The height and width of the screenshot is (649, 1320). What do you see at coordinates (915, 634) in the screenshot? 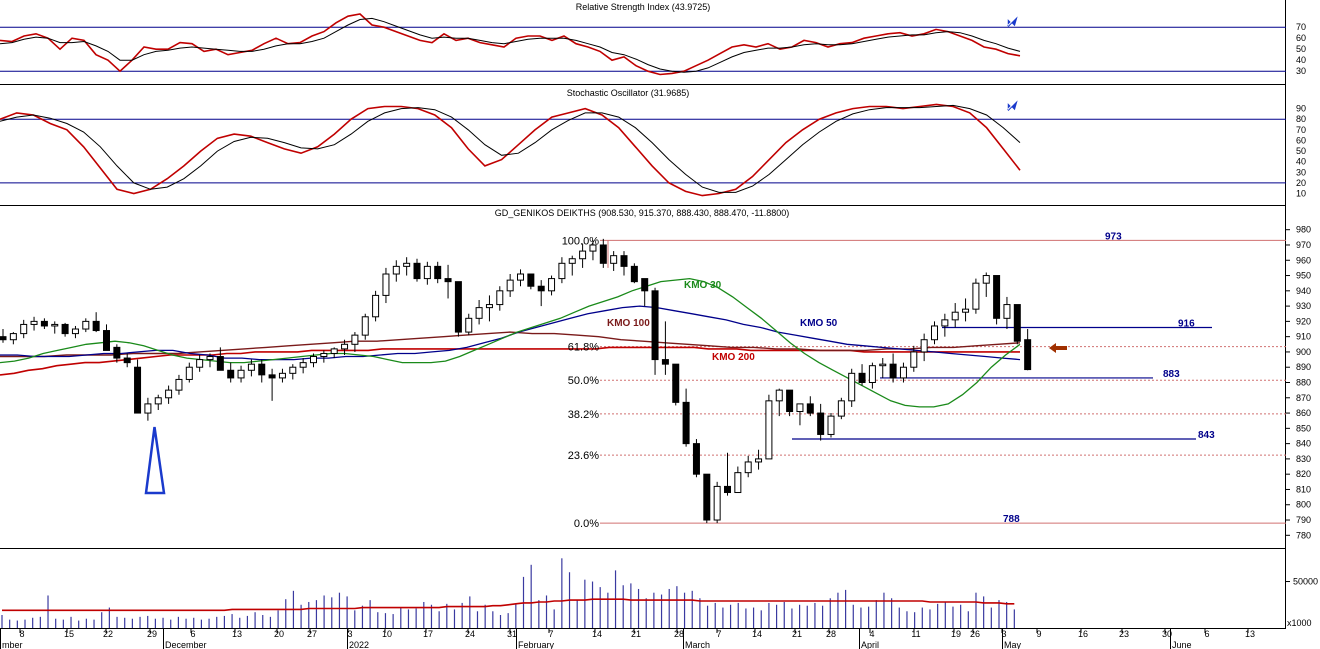
I see `x-tick-label: 11` at bounding box center [915, 634].